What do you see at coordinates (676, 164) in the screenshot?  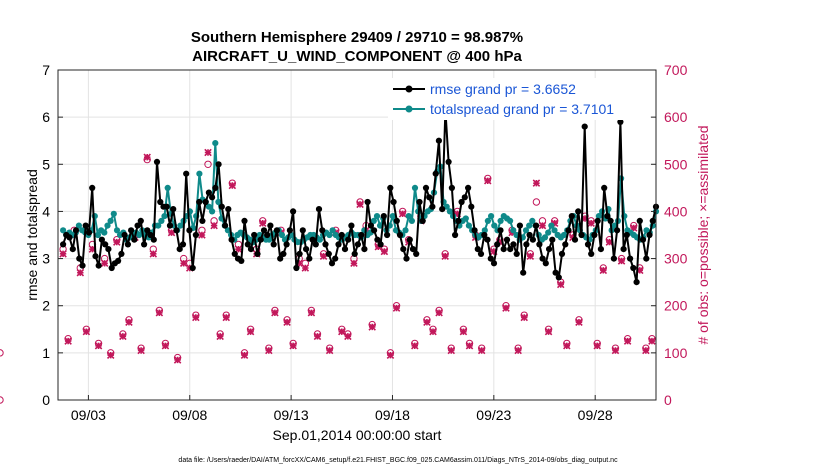 I see `y2-tick-label: 500` at bounding box center [676, 164].